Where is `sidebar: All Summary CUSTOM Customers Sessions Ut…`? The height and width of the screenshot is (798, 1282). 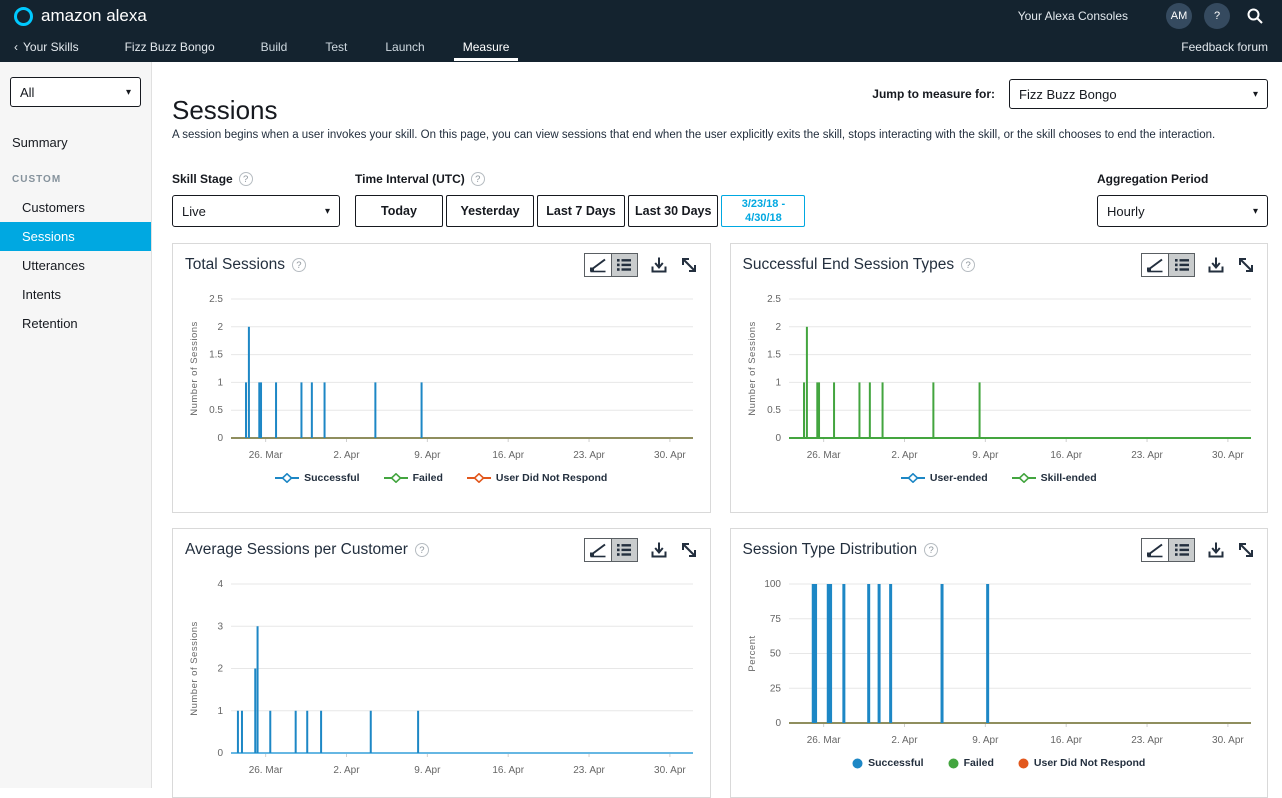 sidebar: All Summary CUSTOM Customers Sessions Ut… is located at coordinates (76, 425).